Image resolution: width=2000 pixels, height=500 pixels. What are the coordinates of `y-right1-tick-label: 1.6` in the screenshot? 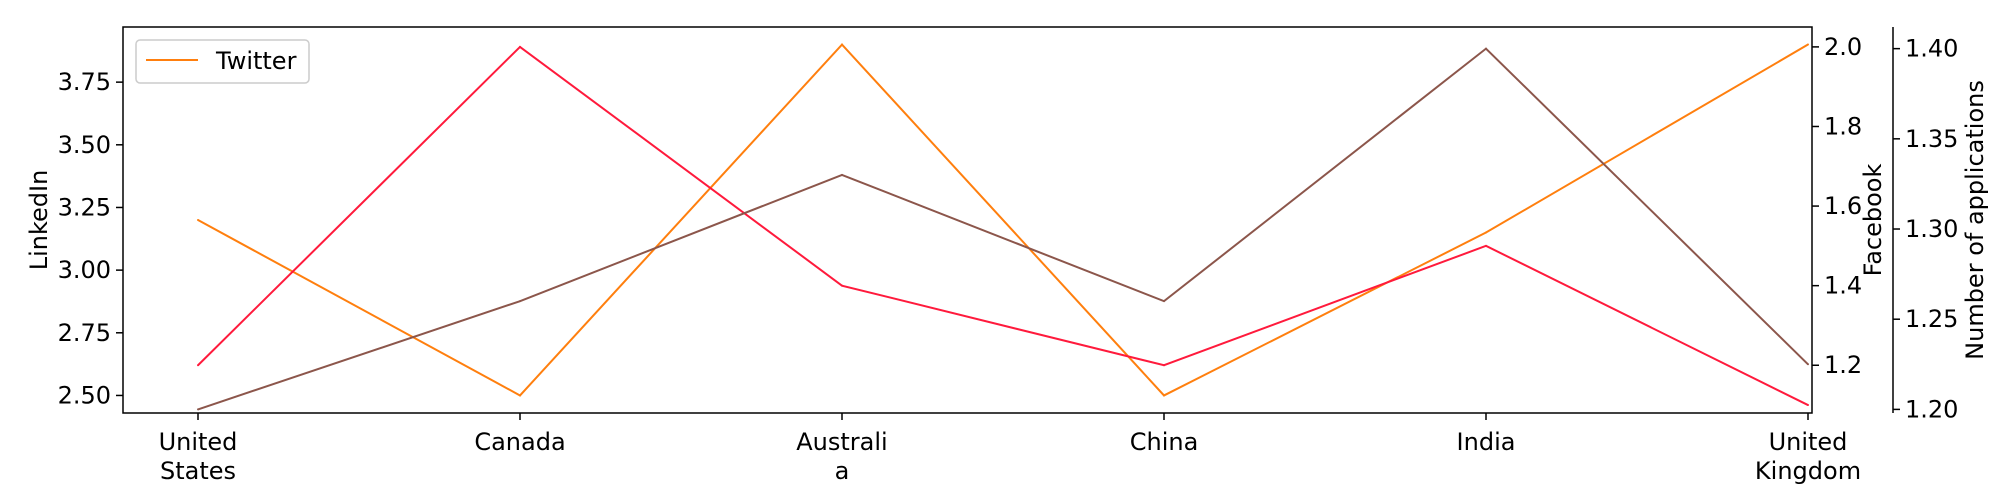 It's located at (1843, 206).